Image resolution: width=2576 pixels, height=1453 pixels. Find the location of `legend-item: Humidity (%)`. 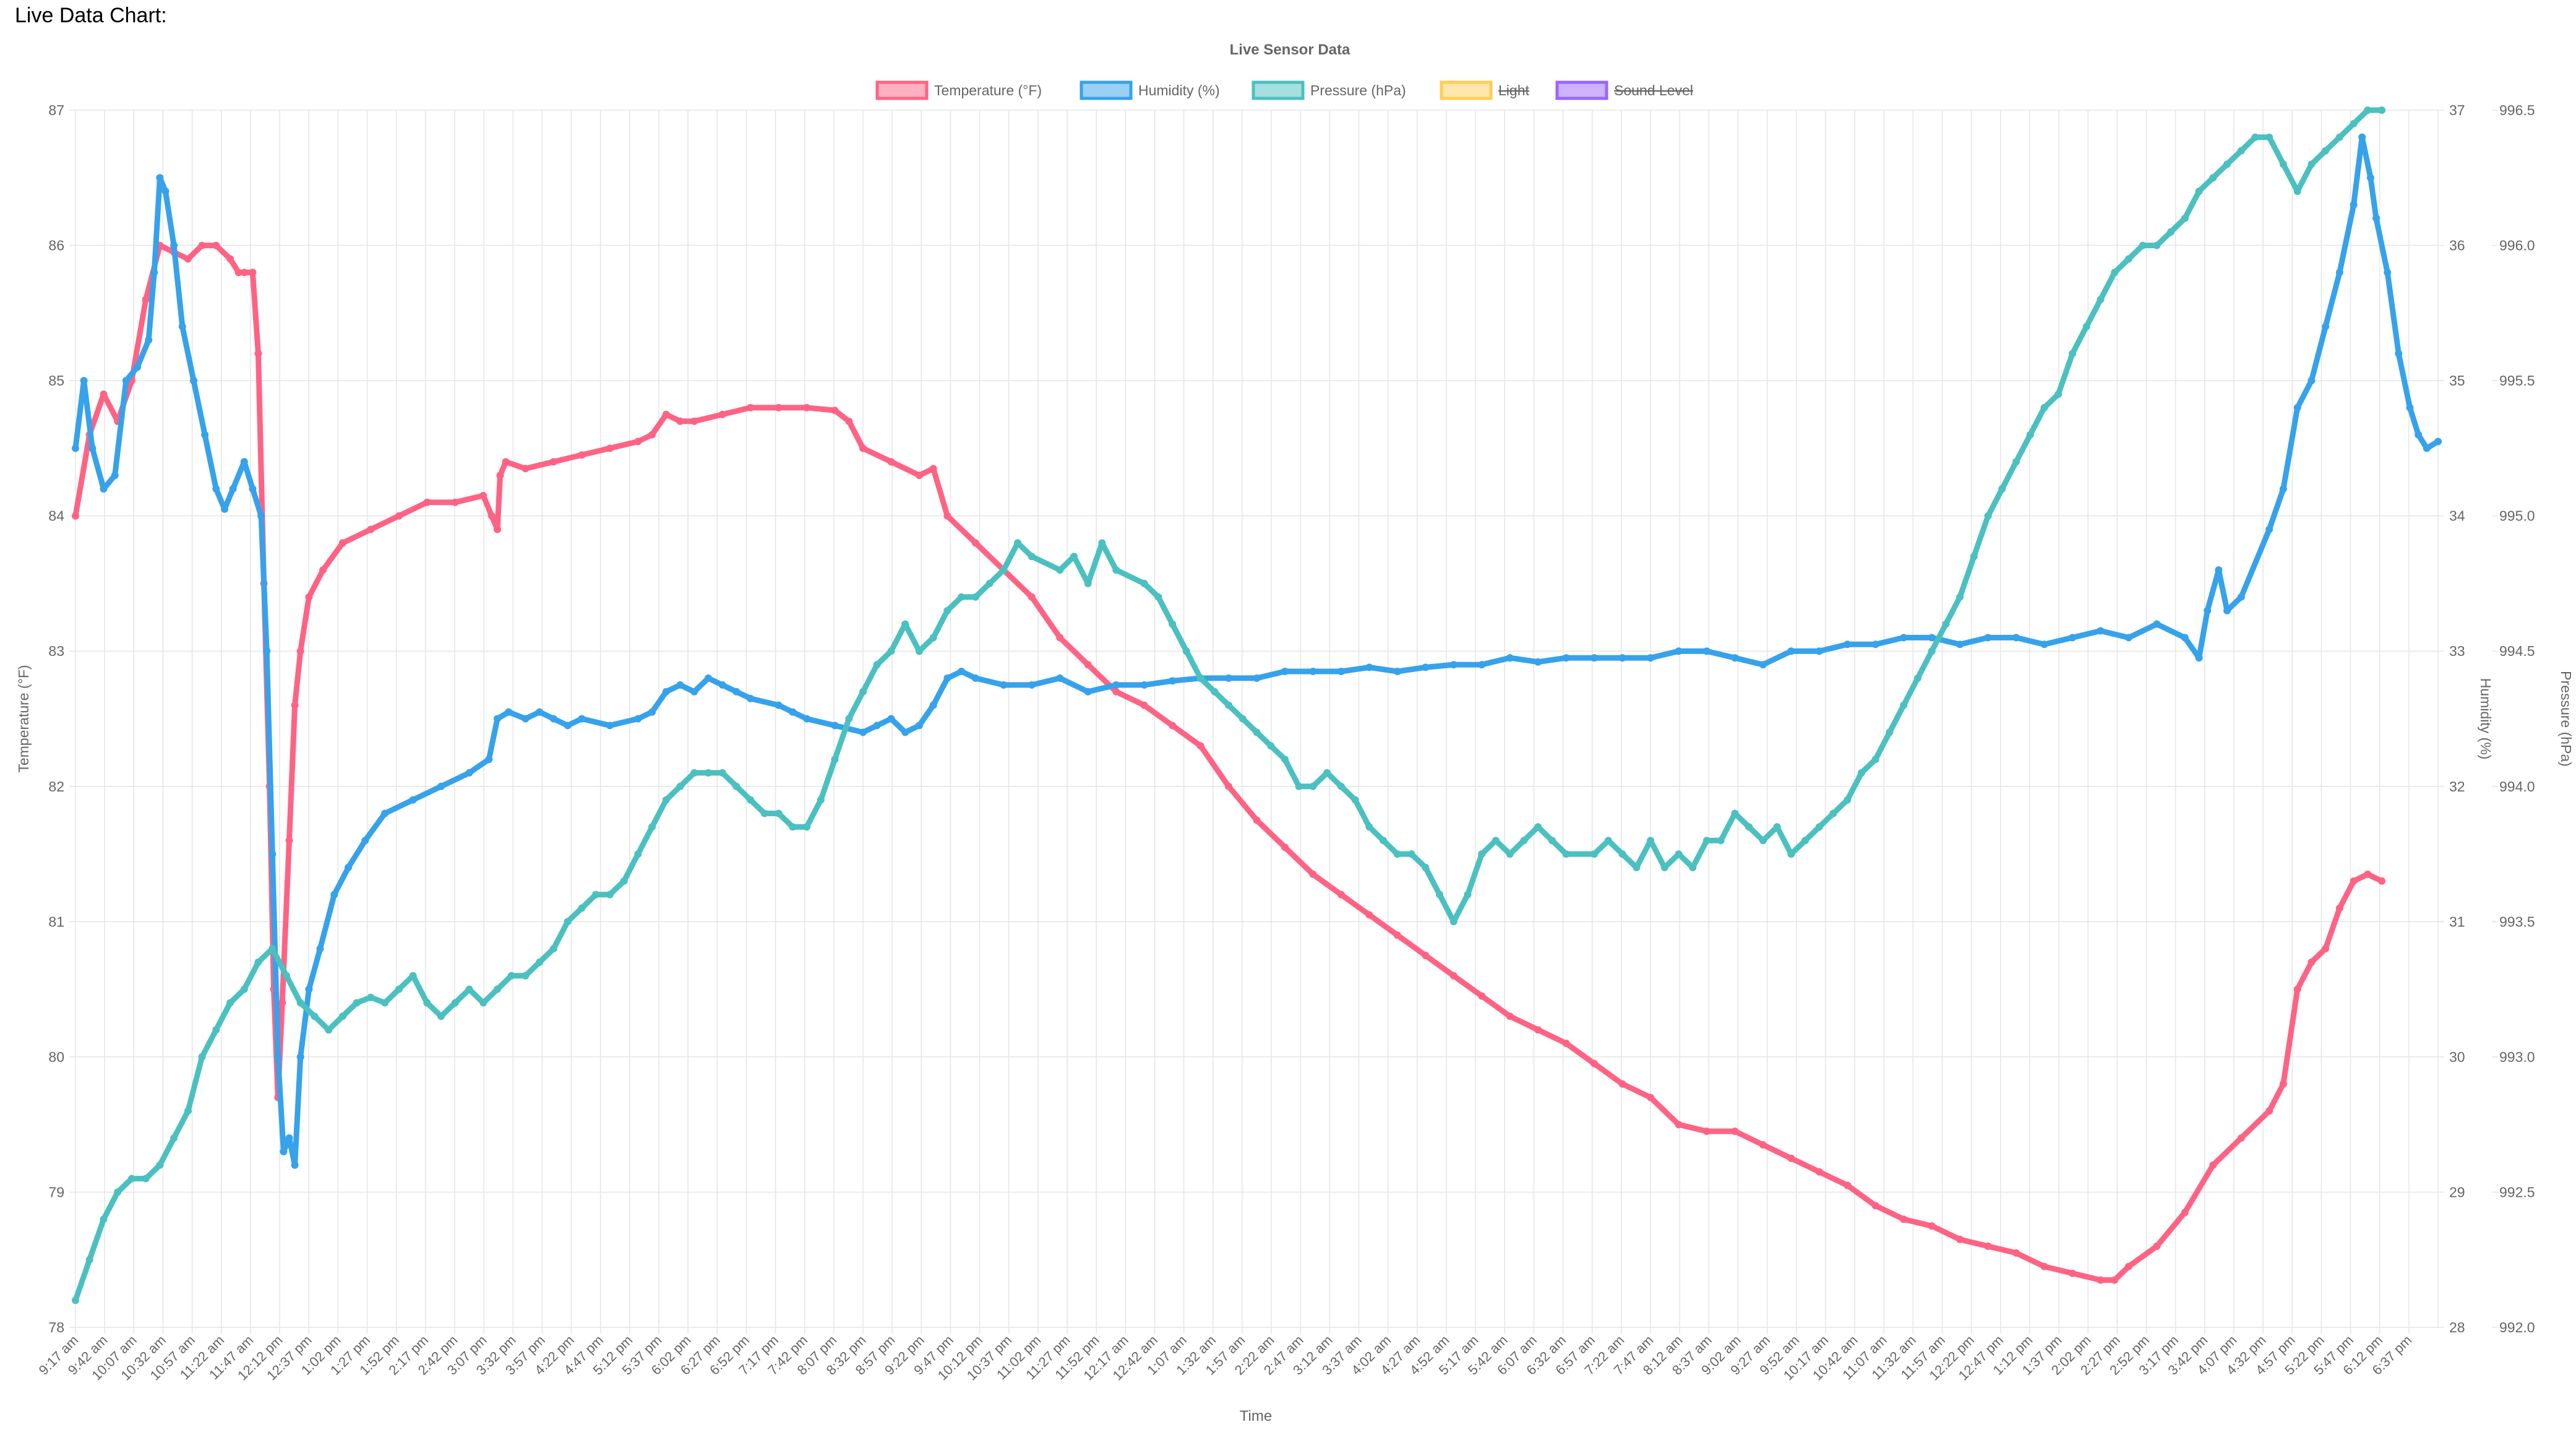

legend-item: Humidity (%) is located at coordinates (1150, 90).